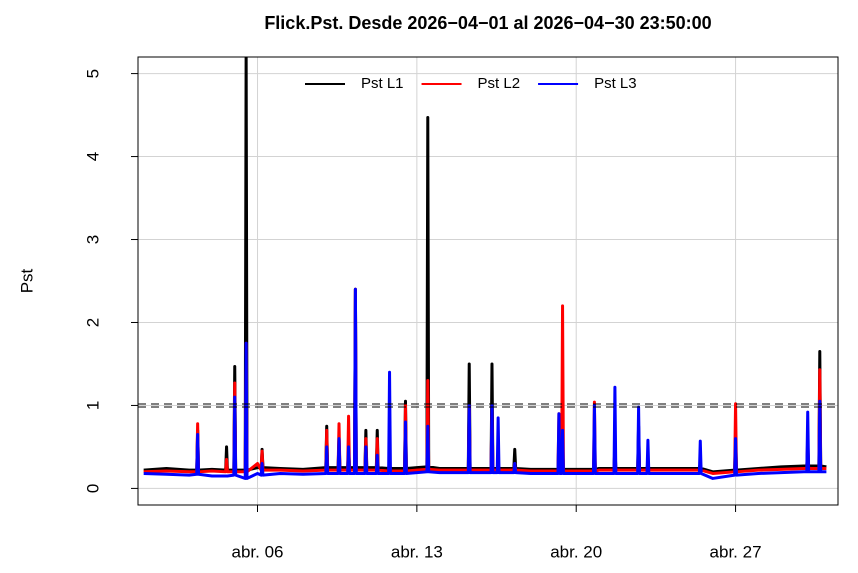 The height and width of the screenshot is (573, 858). Describe the element at coordinates (92, 405) in the screenshot. I see `y-tick-label: 1` at that location.